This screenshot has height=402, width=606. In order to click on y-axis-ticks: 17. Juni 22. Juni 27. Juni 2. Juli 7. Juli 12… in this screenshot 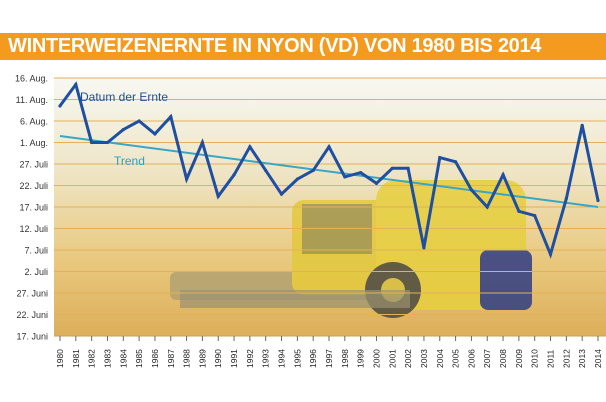, I will do `click(31, 208)`.